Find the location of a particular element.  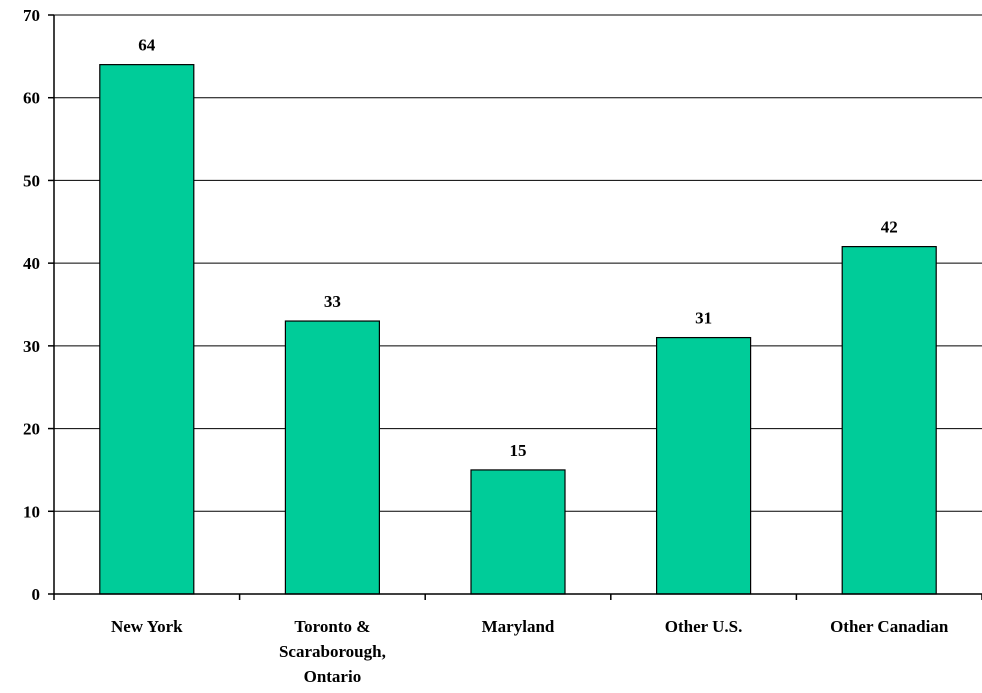

x-tick-label: Other Canadian is located at coordinates (889, 626).